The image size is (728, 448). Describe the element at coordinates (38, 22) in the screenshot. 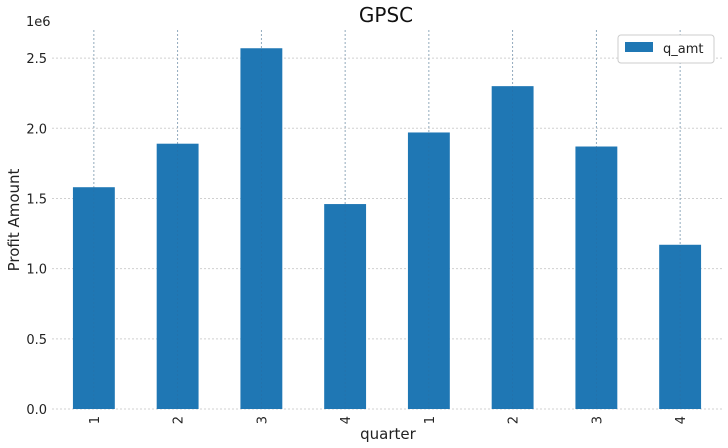

I see `y-scale-offset-label: 1e6` at that location.